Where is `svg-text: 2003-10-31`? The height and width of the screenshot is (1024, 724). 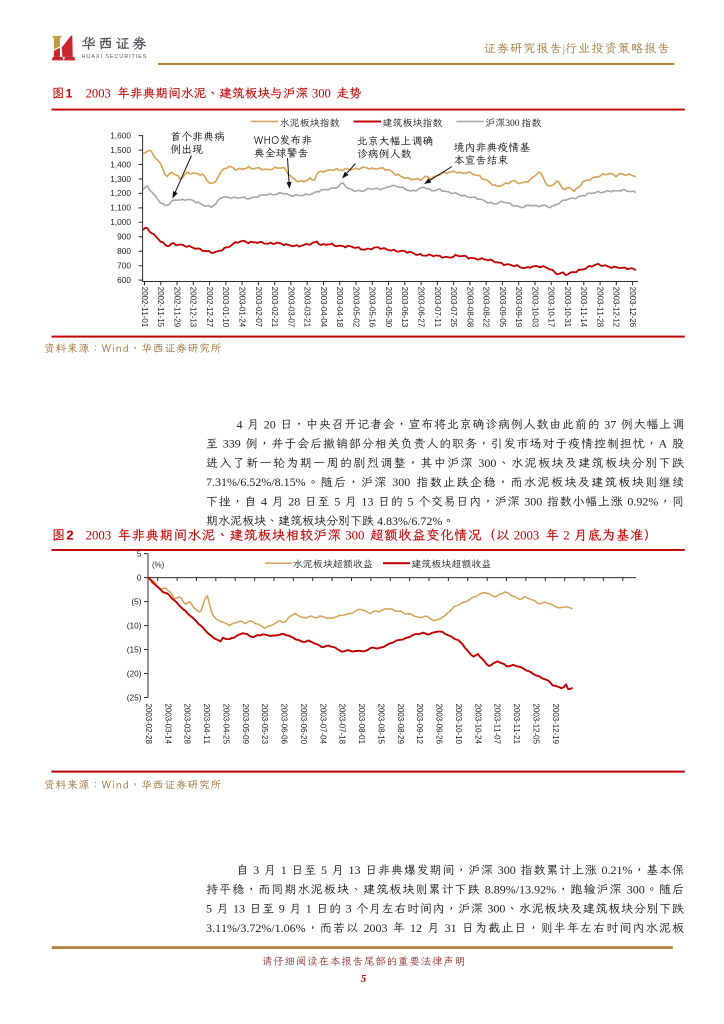 svg-text: 2003-10-31 is located at coordinates (567, 307).